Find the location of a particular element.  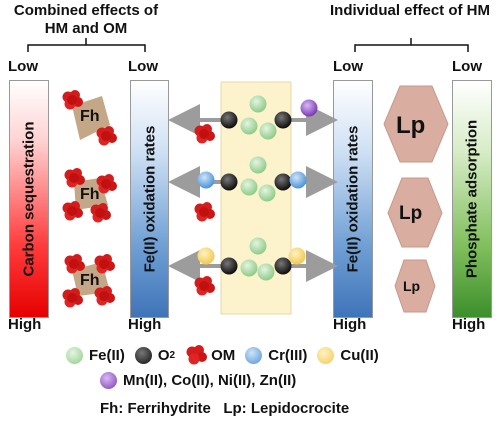

legend-row-2: Mn(II), Co(II), Ni(II), Zn(II) is located at coordinates (198, 380).